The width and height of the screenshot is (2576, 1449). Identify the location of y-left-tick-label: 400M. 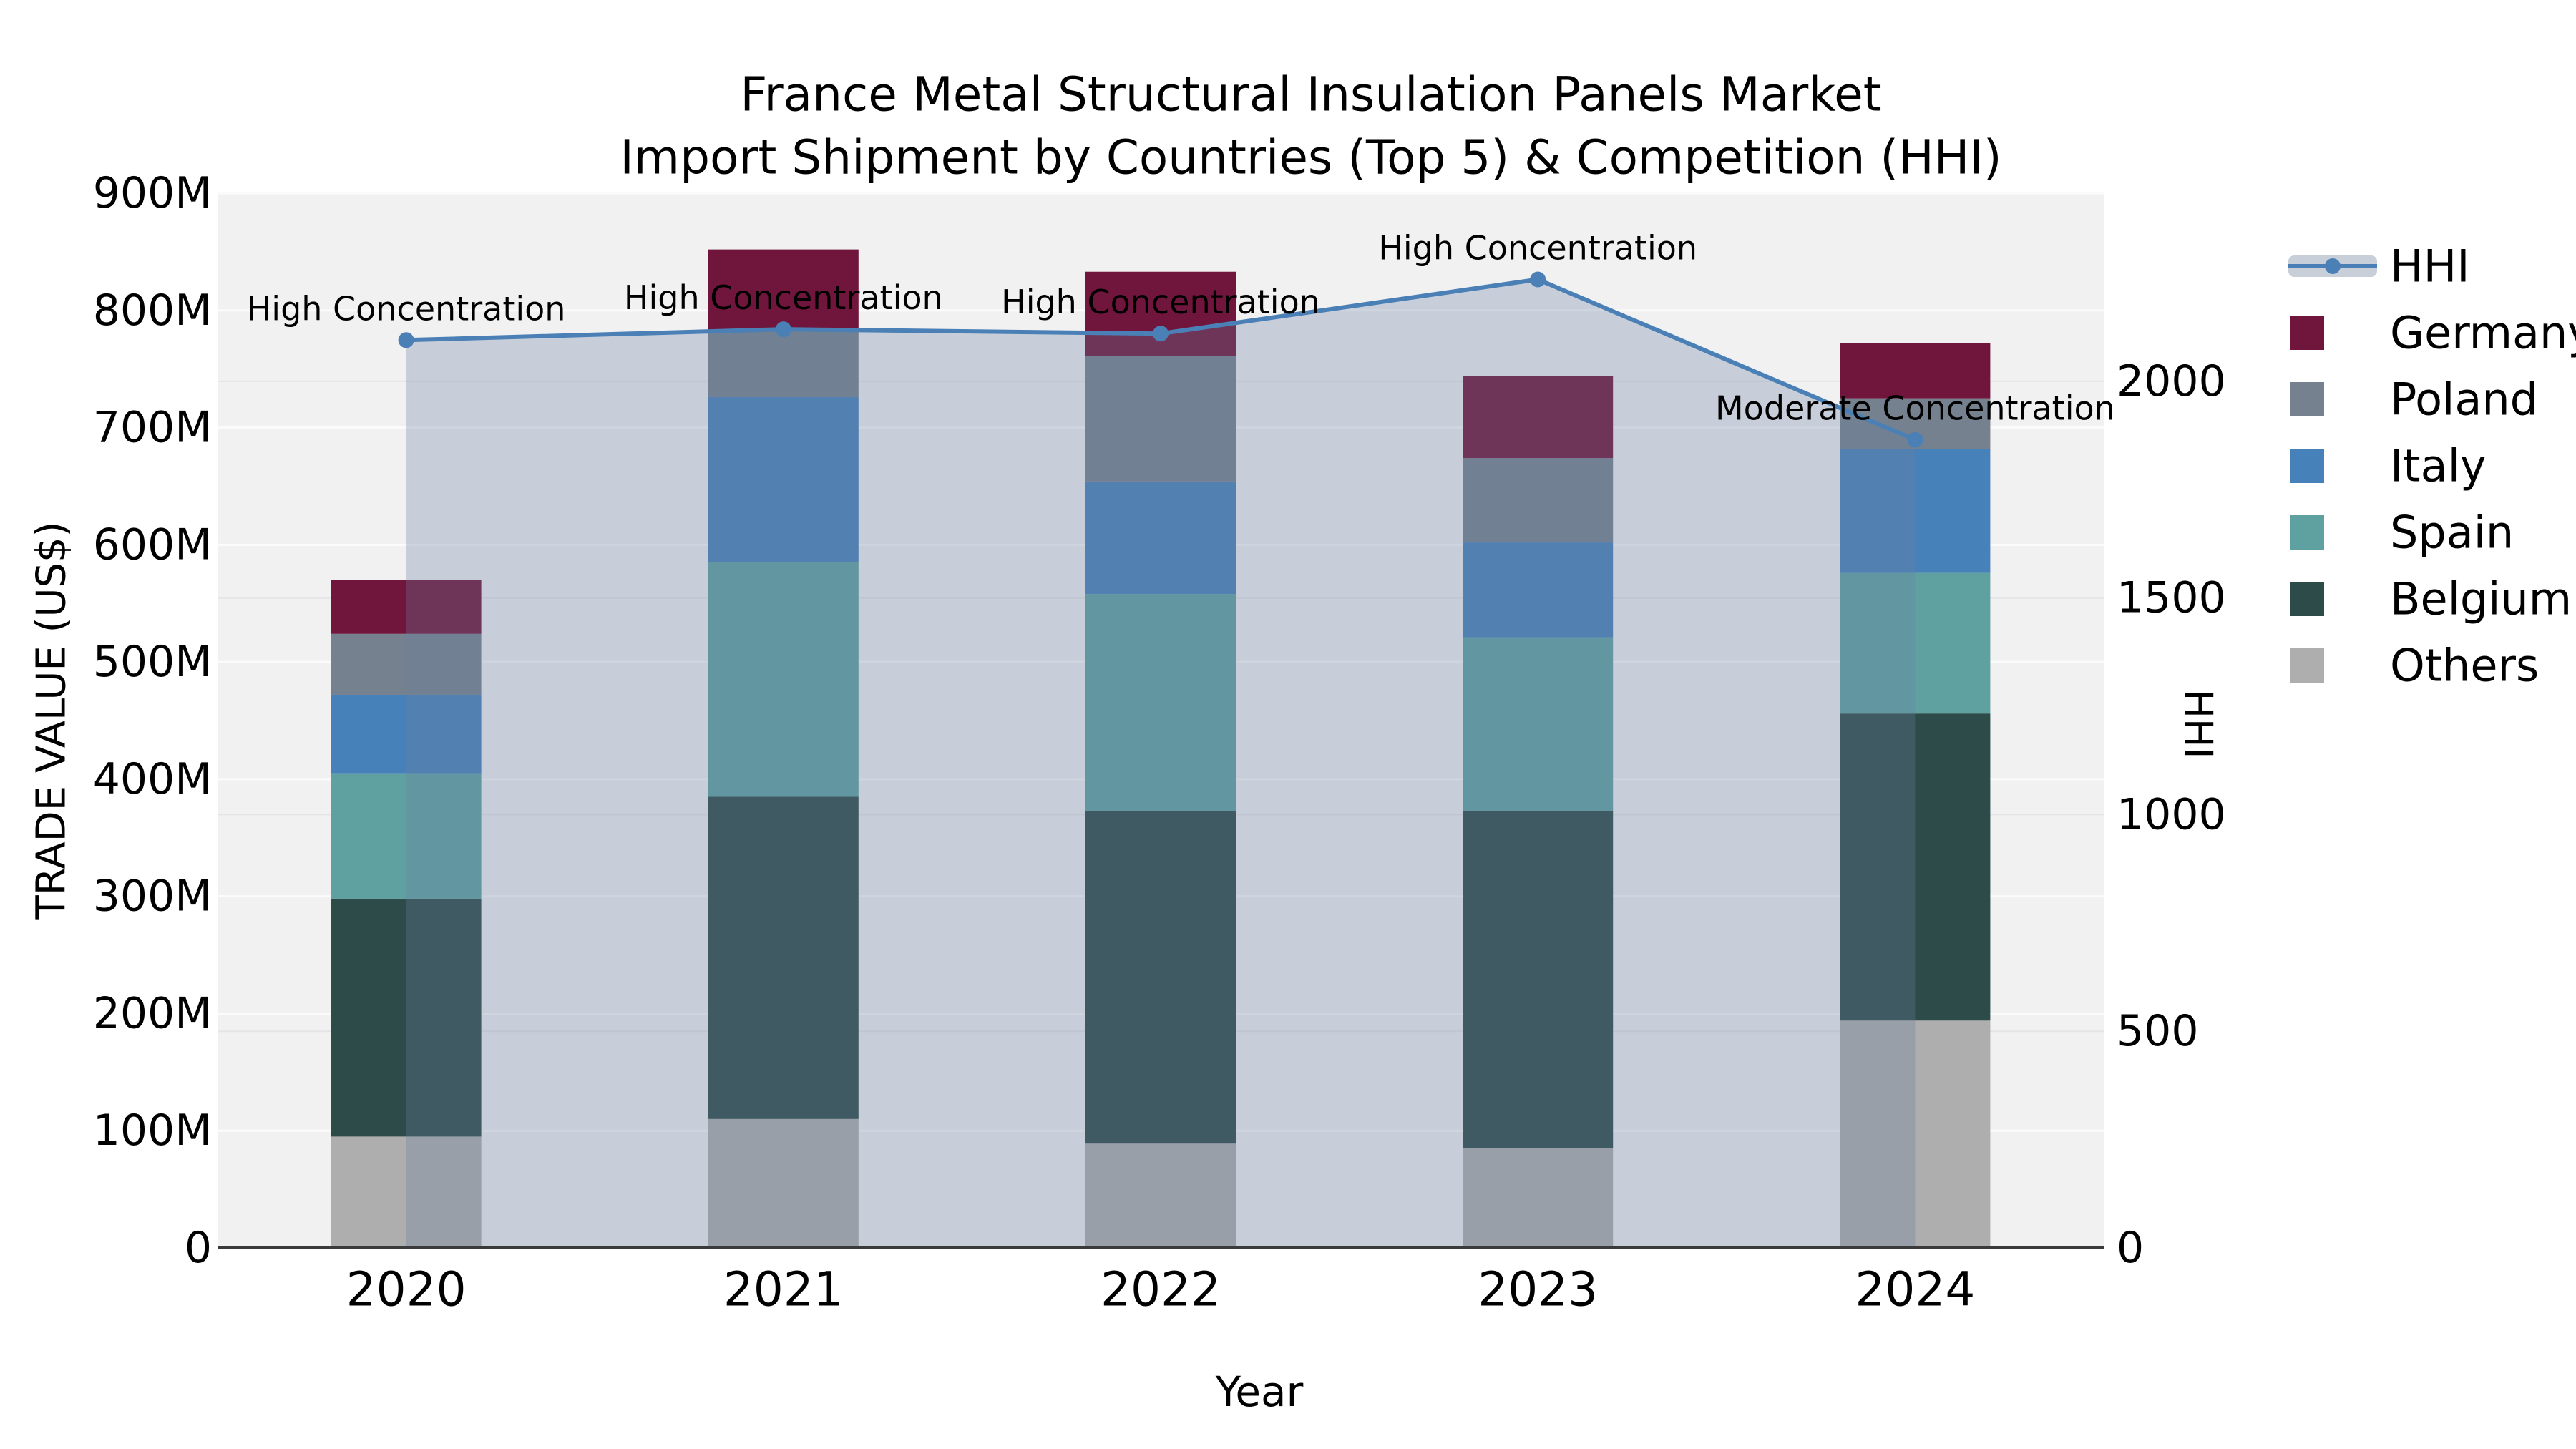
(152, 779).